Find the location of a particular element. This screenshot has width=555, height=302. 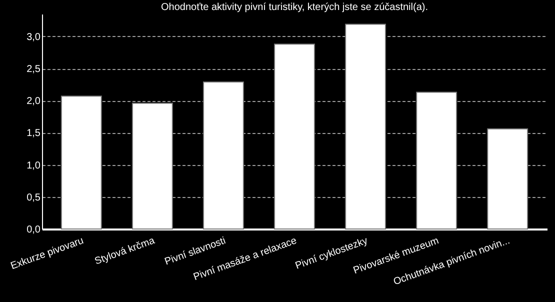

y-tick-label: 1,5 is located at coordinates (33, 134).